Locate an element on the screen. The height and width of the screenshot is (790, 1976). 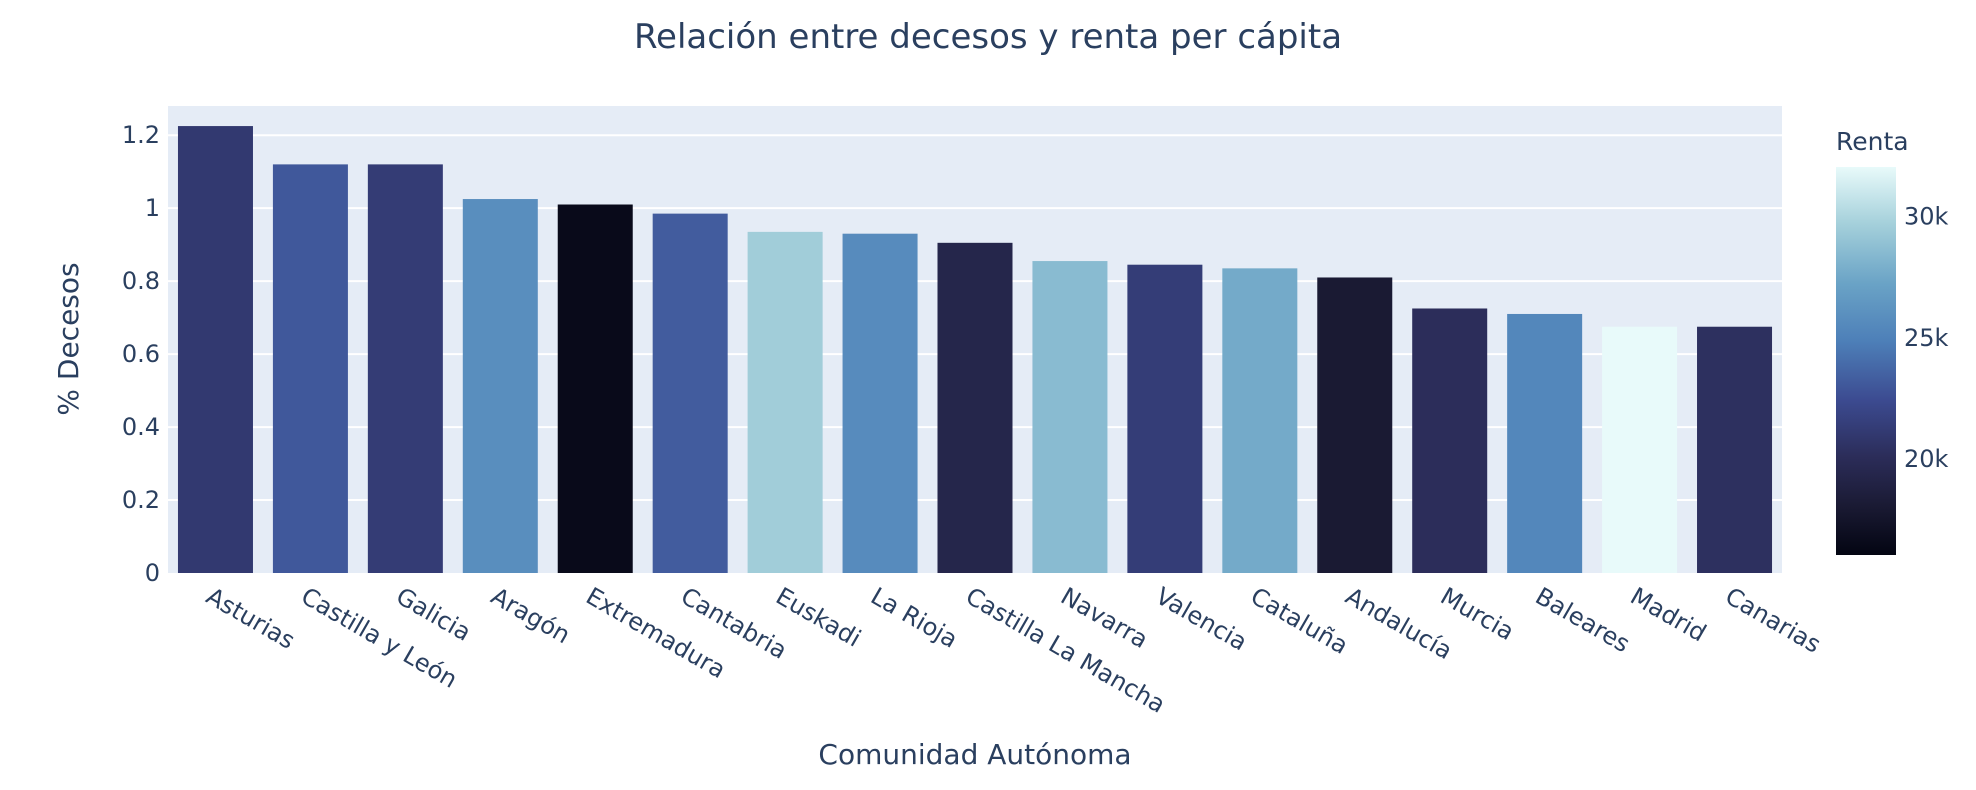
x-tick-label: Aragón is located at coordinates (530, 615).